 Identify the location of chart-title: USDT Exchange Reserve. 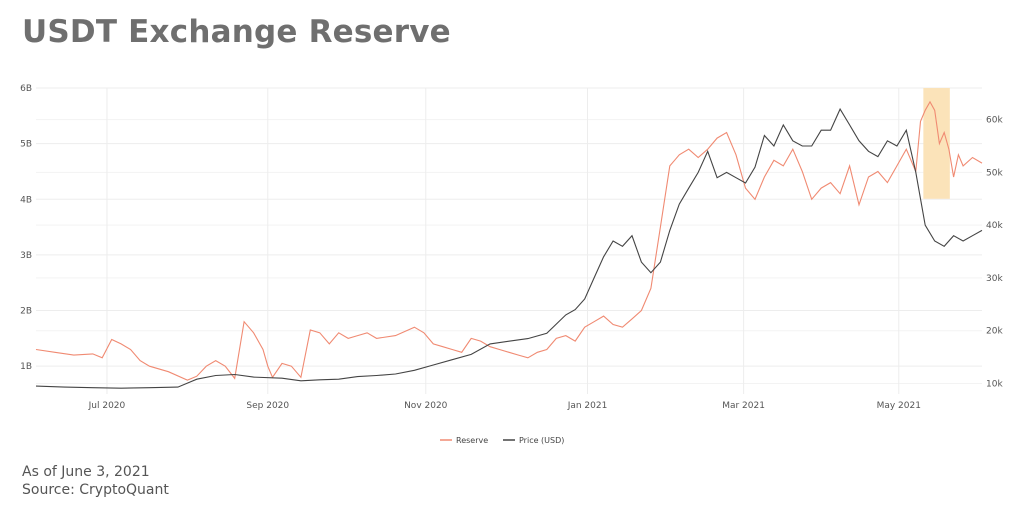
(236, 32).